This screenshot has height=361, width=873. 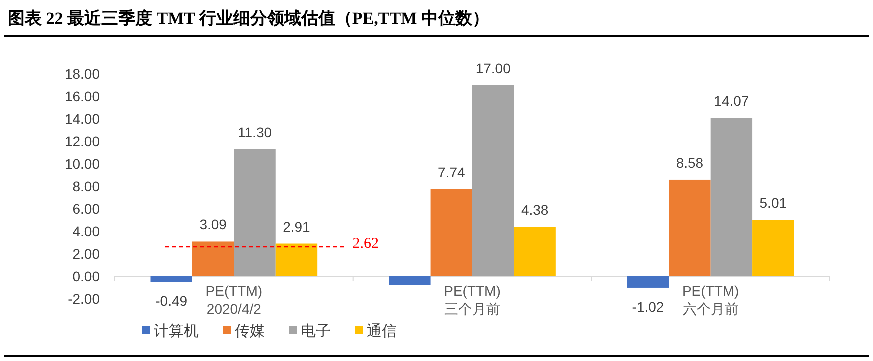 I want to click on ref-line-label: 2.62, so click(x=366, y=244).